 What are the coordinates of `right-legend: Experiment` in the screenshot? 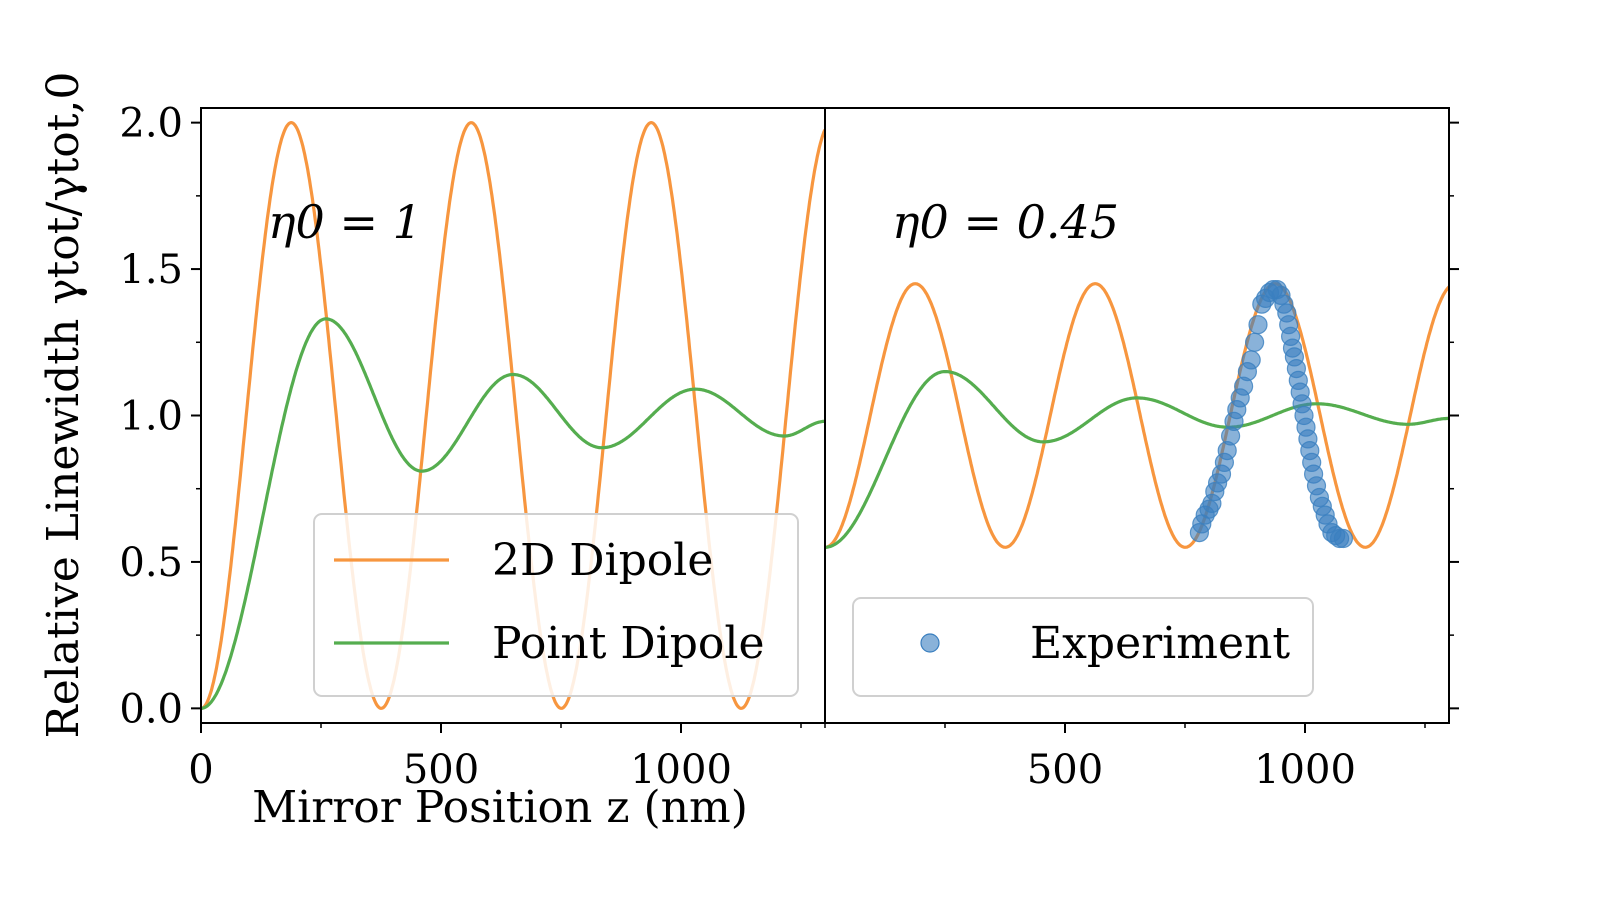 It's located at (1083, 647).